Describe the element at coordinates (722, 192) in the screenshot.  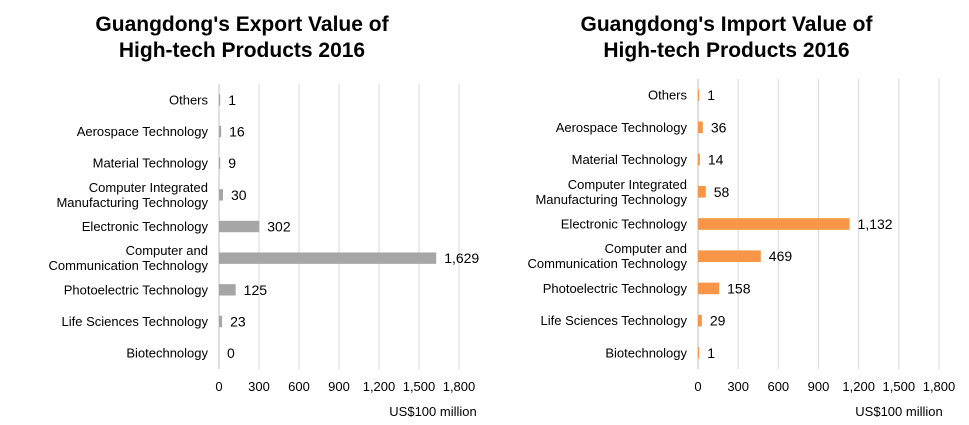
I see `data-label: 58` at that location.